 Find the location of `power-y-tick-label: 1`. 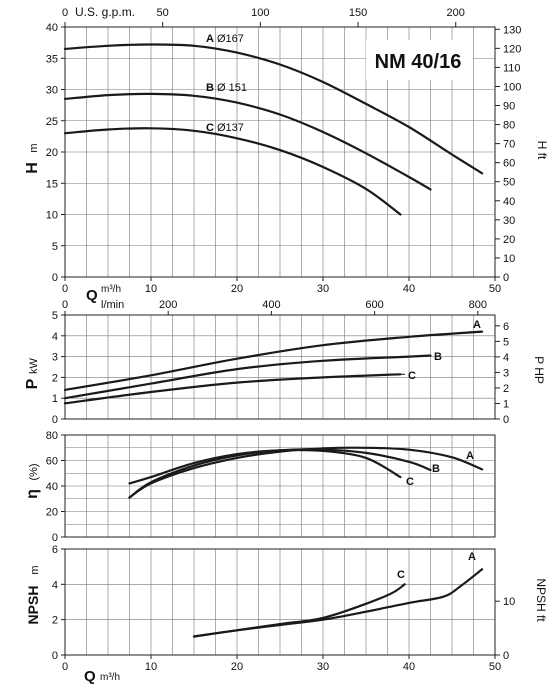

power-y-tick-label: 1 is located at coordinates (55, 399).